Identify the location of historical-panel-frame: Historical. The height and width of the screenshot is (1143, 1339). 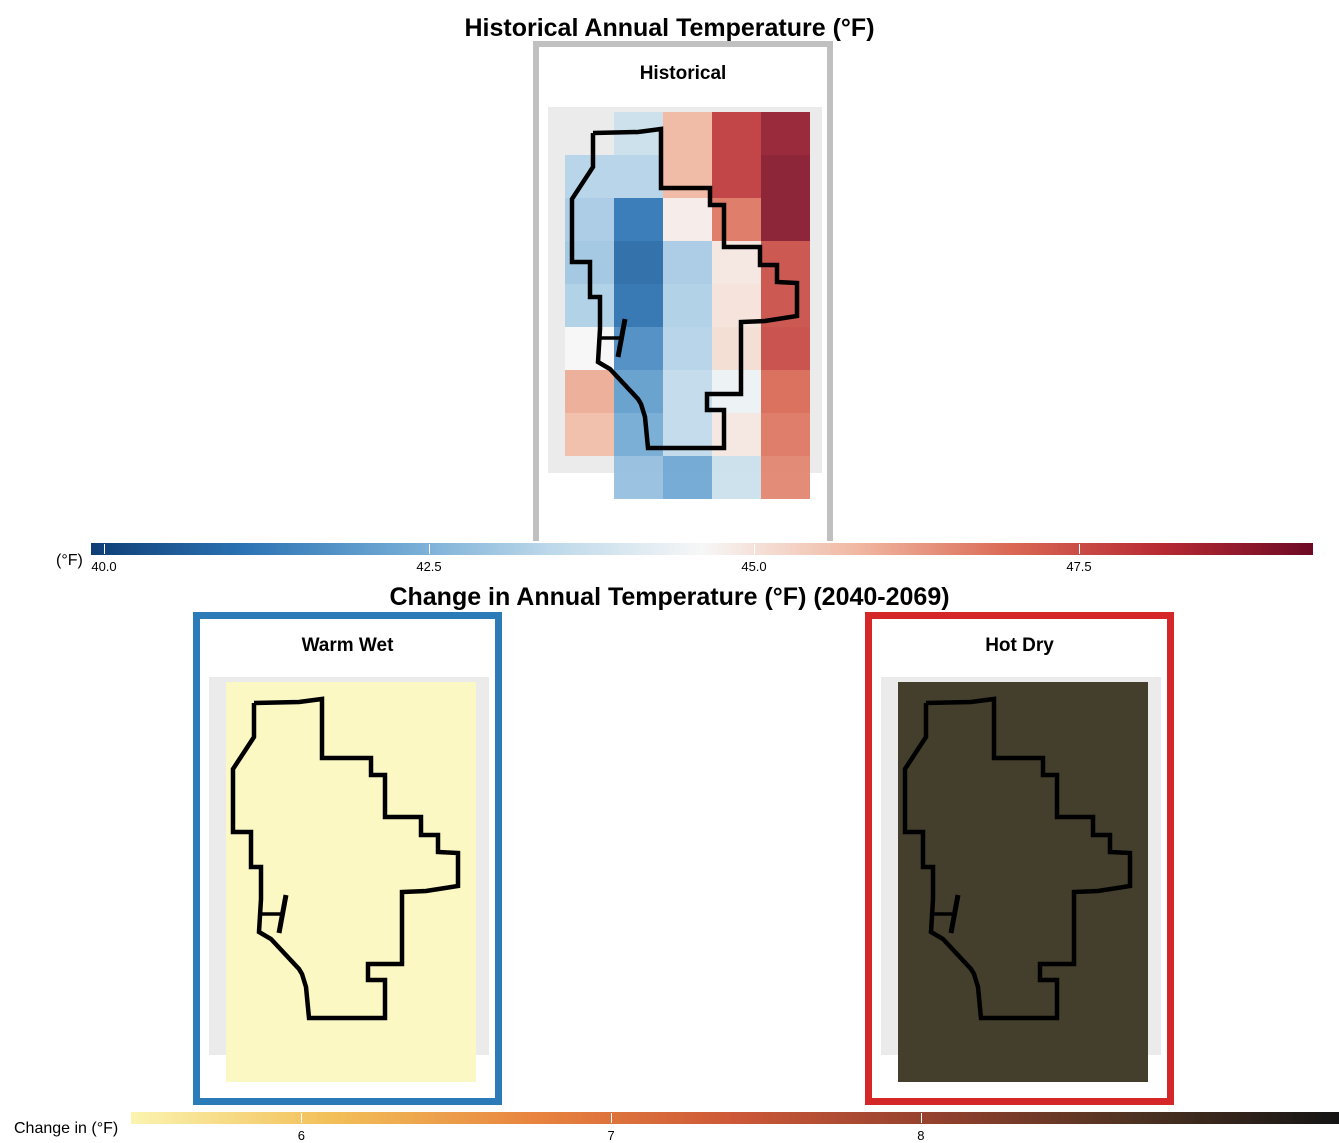
(683, 291).